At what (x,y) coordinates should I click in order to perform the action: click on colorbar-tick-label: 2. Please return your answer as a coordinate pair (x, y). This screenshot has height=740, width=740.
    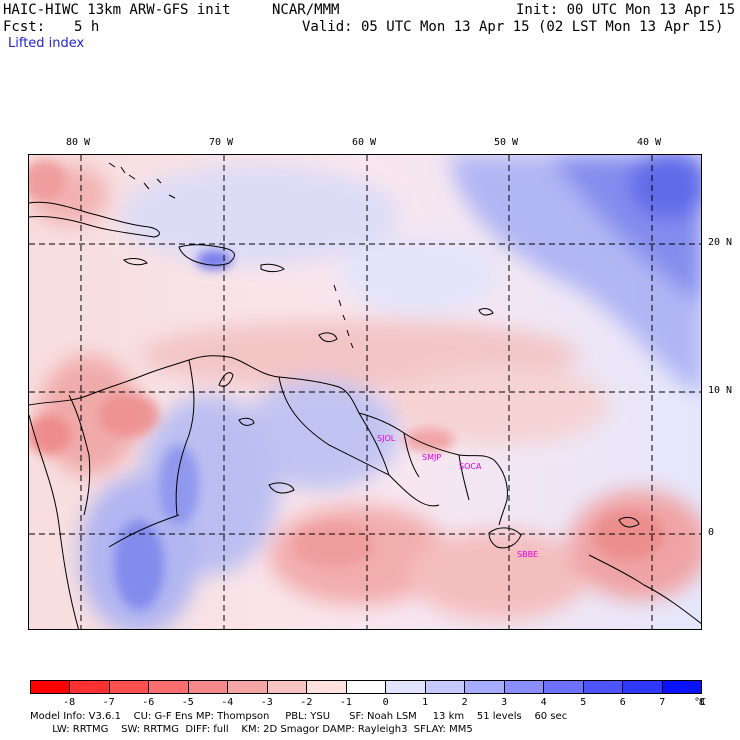
    Looking at the image, I should click on (464, 702).